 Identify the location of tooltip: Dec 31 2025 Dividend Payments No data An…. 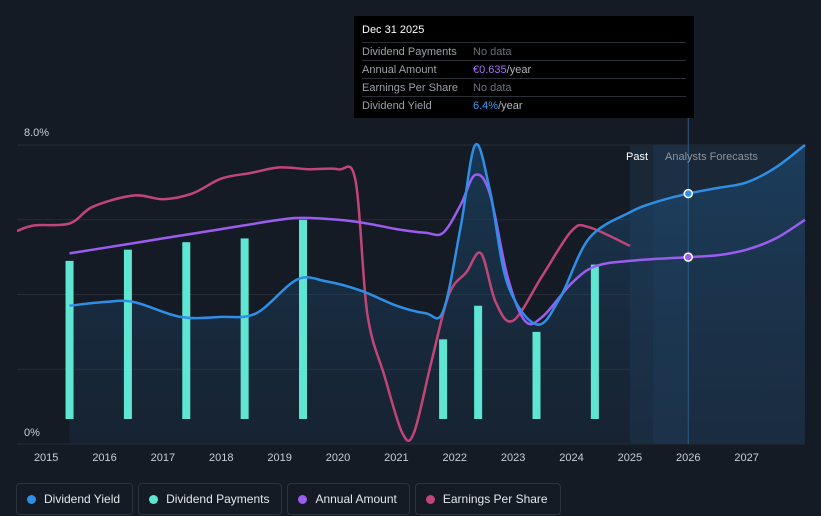
(524, 67).